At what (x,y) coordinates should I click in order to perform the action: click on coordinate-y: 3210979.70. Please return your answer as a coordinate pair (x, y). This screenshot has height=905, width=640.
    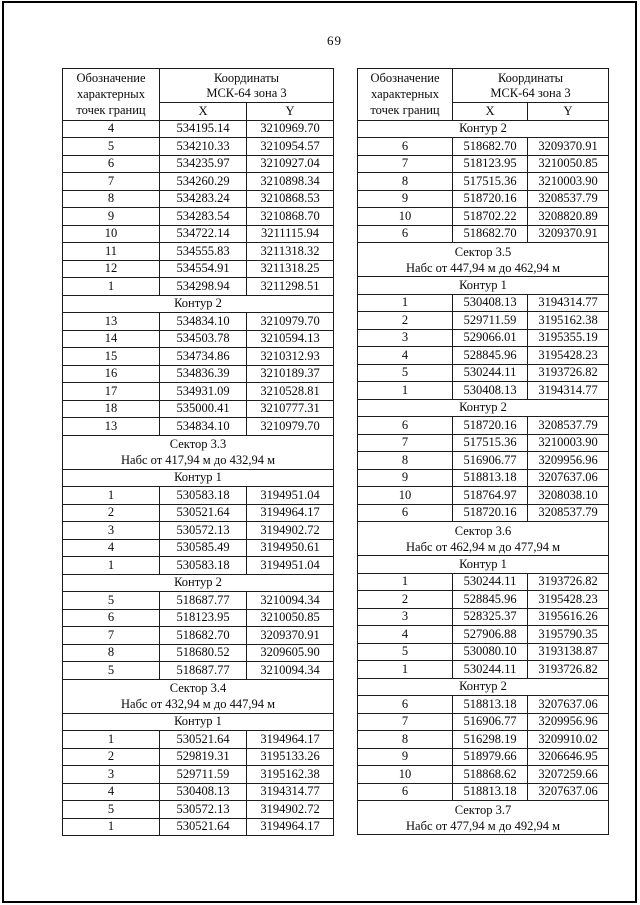
    Looking at the image, I should click on (290, 426).